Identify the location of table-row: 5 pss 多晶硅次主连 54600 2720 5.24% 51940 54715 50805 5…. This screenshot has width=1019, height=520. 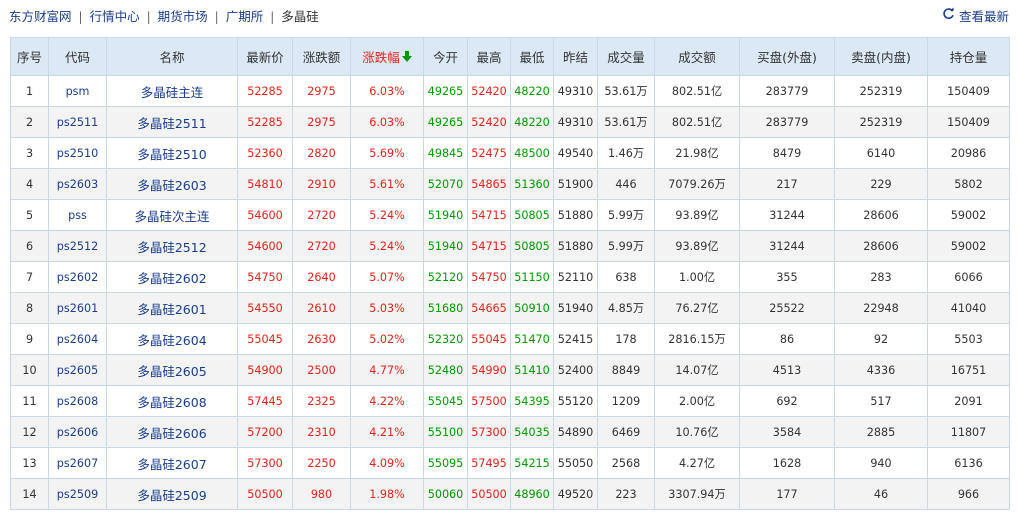
(510, 215).